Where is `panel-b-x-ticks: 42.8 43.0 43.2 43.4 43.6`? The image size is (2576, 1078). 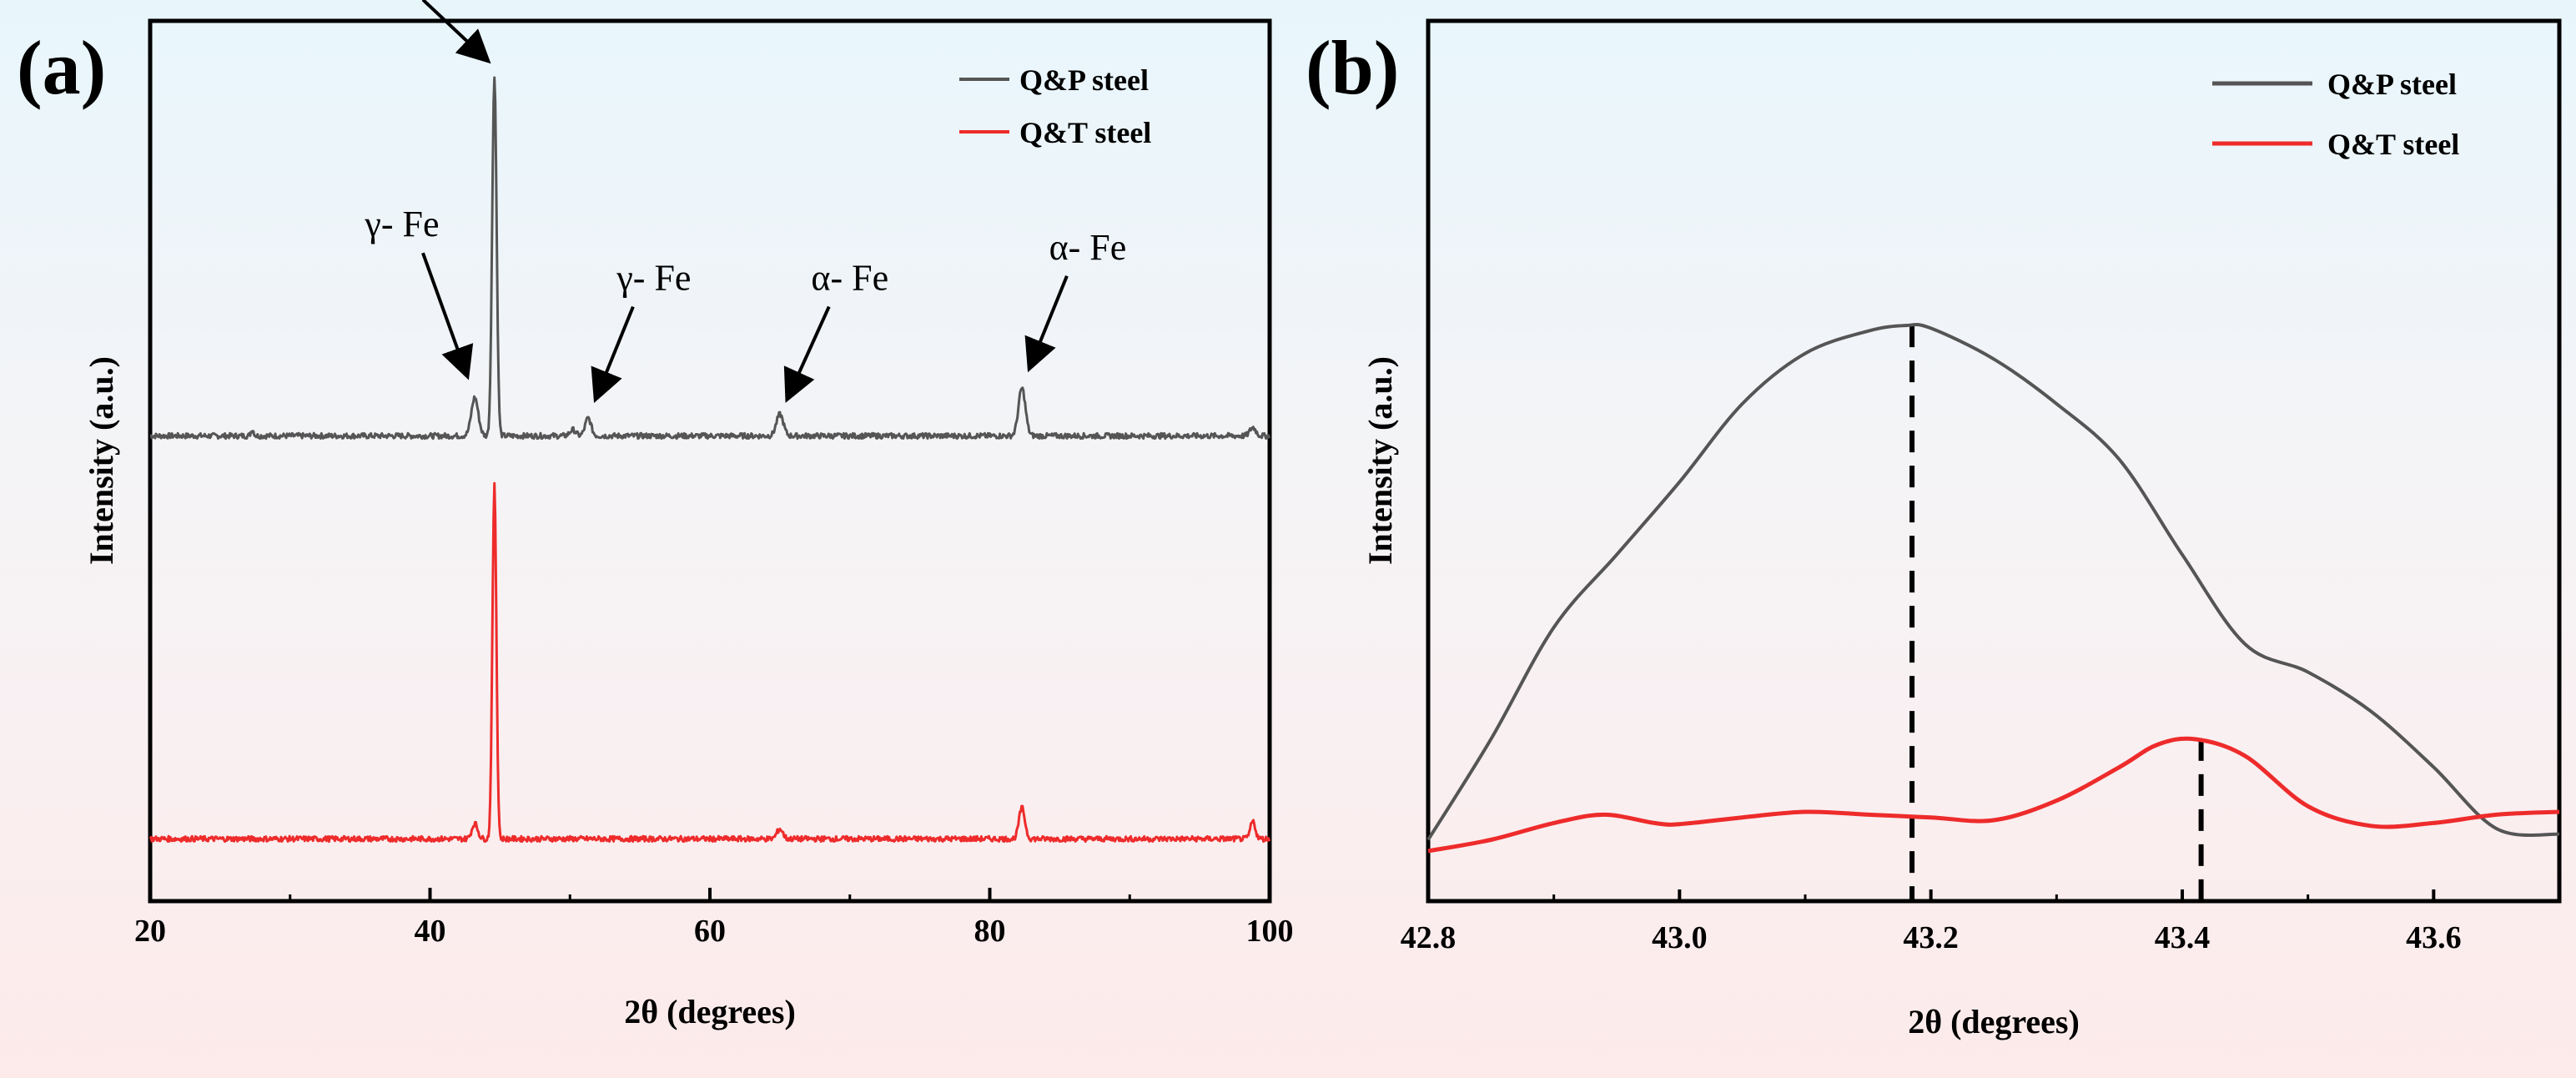 panel-b-x-ticks: 42.8 43.0 43.2 43.4 43.6 is located at coordinates (1931, 922).